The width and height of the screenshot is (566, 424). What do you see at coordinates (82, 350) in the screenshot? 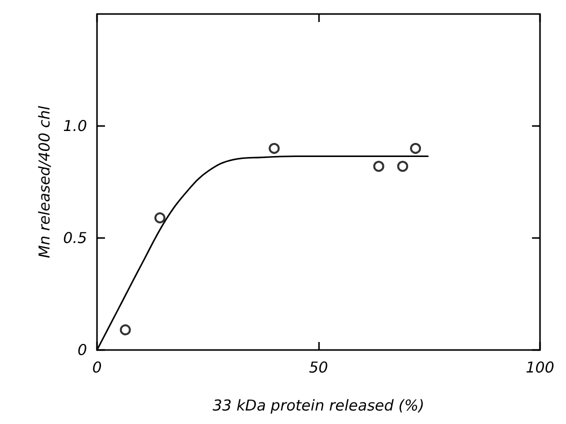
I see `y-tick-label: 0` at bounding box center [82, 350].